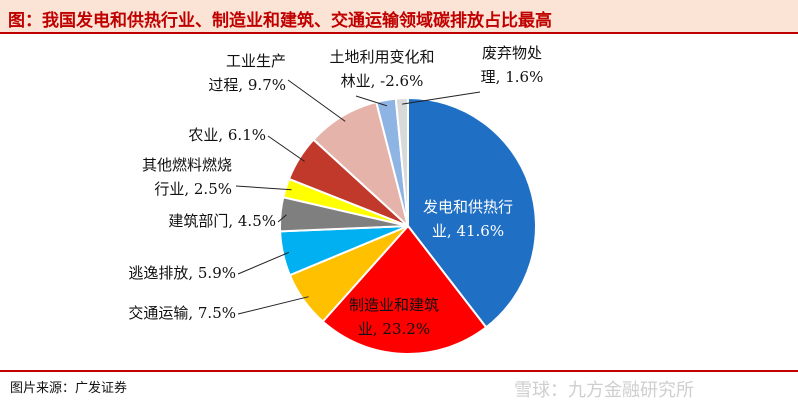 The height and width of the screenshot is (402, 798). Describe the element at coordinates (381, 69) in the screenshot. I see `slice-label-8: 土地利用变化和林业, -2.6%` at that location.